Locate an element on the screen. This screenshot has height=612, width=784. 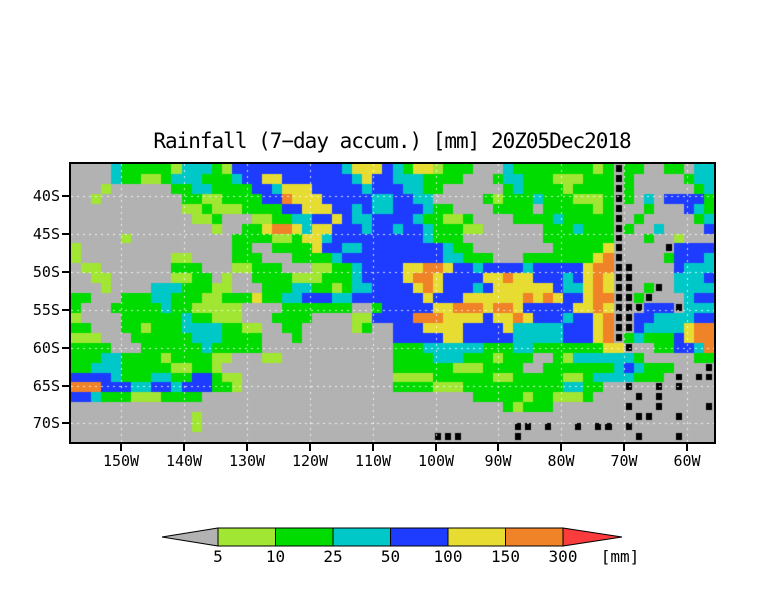
lat-tick-label: 60S is located at coordinates (46, 348).